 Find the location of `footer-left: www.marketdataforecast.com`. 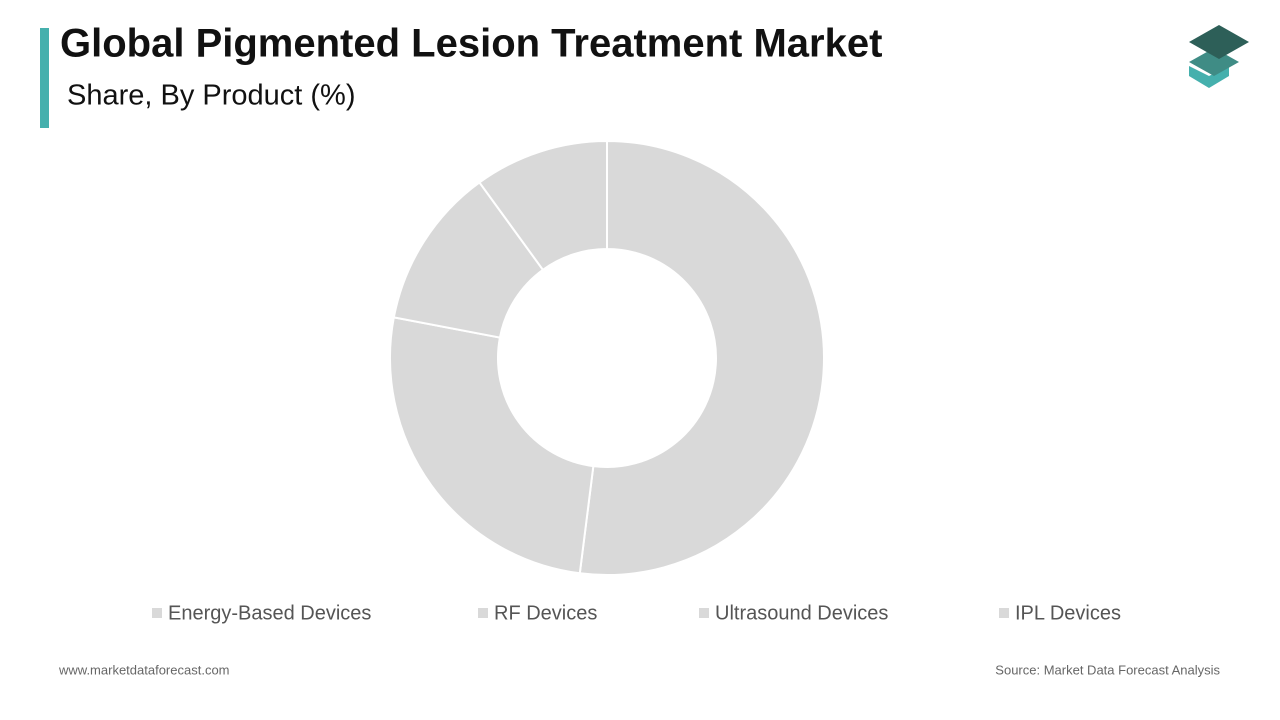

footer-left: www.marketdataforecast.com is located at coordinates (144, 669).